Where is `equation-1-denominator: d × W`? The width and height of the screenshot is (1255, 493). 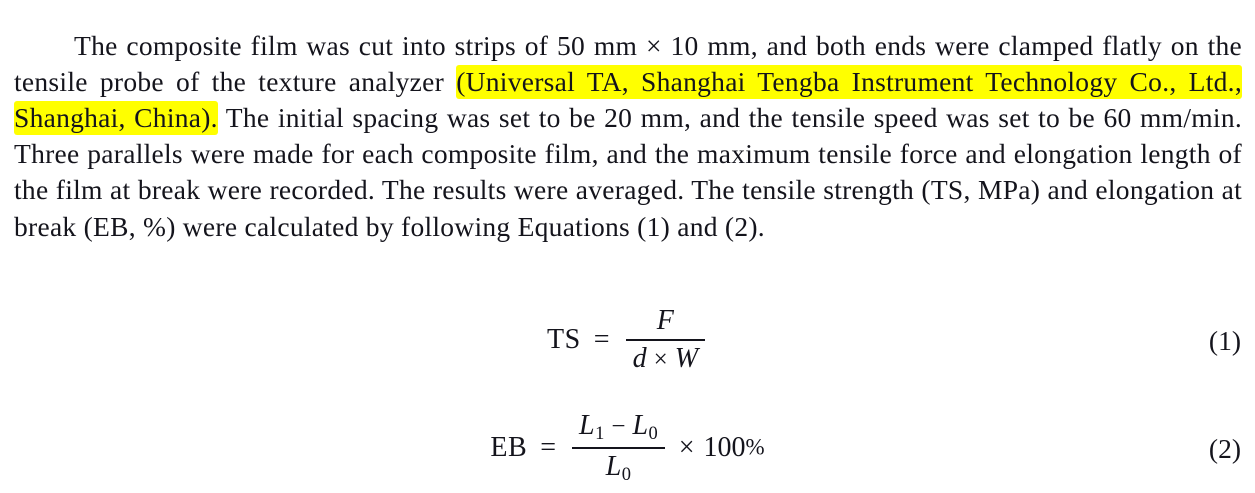
equation-1-denominator: d × W is located at coordinates (665, 357).